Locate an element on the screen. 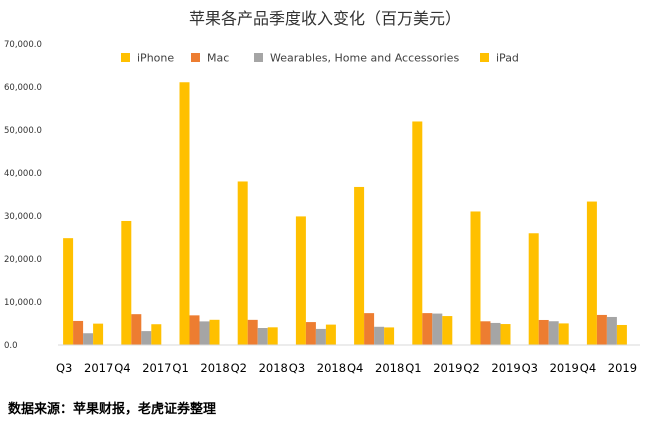  x-tick-label: Q3 2019 is located at coordinates (550, 368).